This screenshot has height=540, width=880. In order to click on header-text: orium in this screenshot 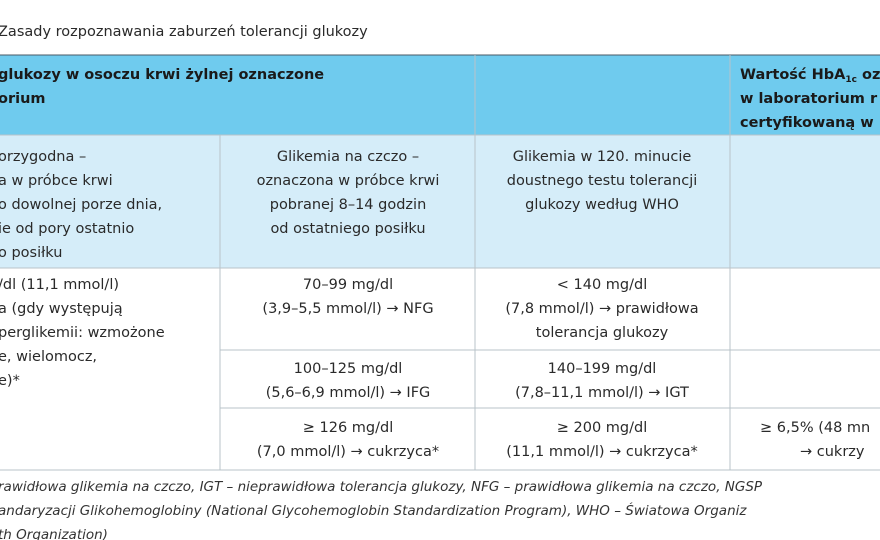, I will do `click(23, 99)`.